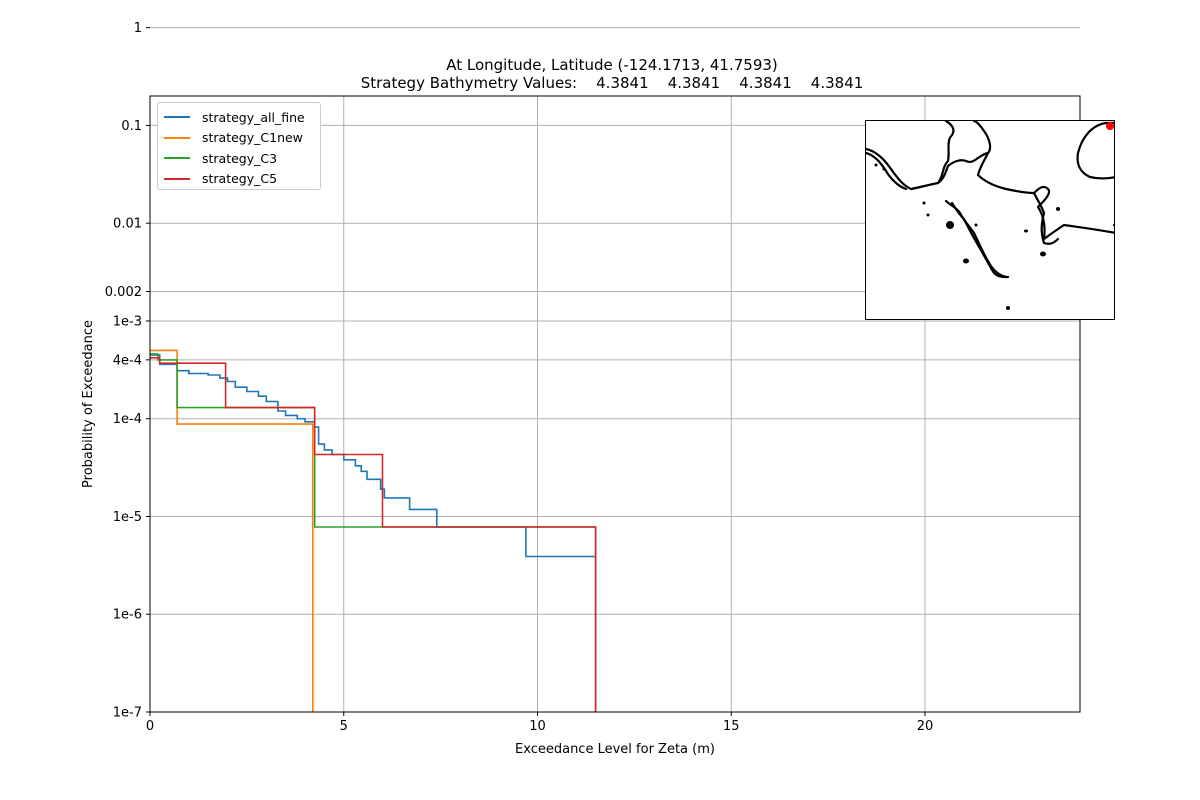 Image resolution: width=1200 pixels, height=800 pixels. I want to click on legend-item-c1new: strategy_C1new, so click(239, 138).